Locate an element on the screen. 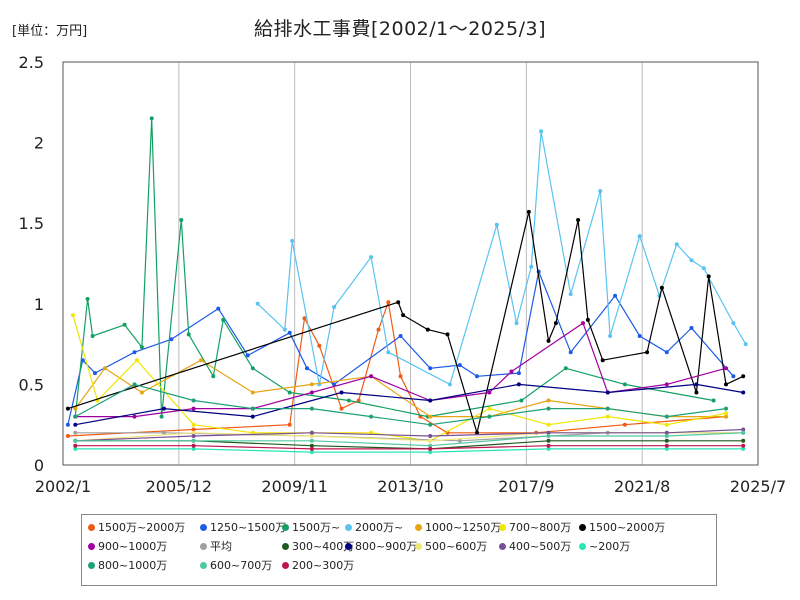 Image resolution: width=800 pixels, height=600 pixels. legend-item: 平均 is located at coordinates (241, 546).